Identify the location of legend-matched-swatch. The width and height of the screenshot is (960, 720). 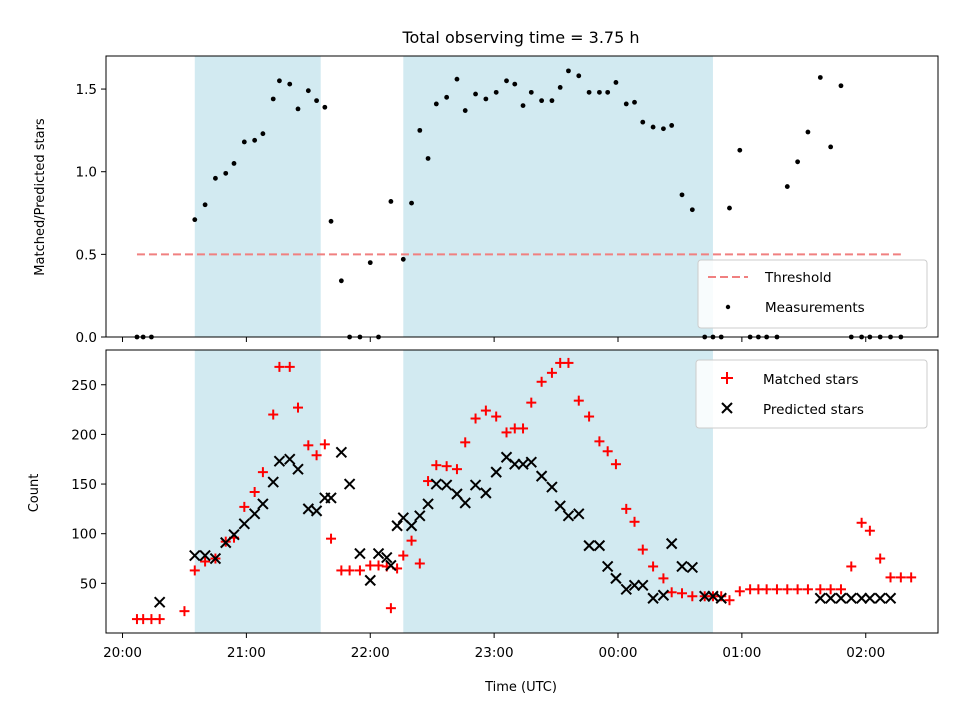
(727, 378).